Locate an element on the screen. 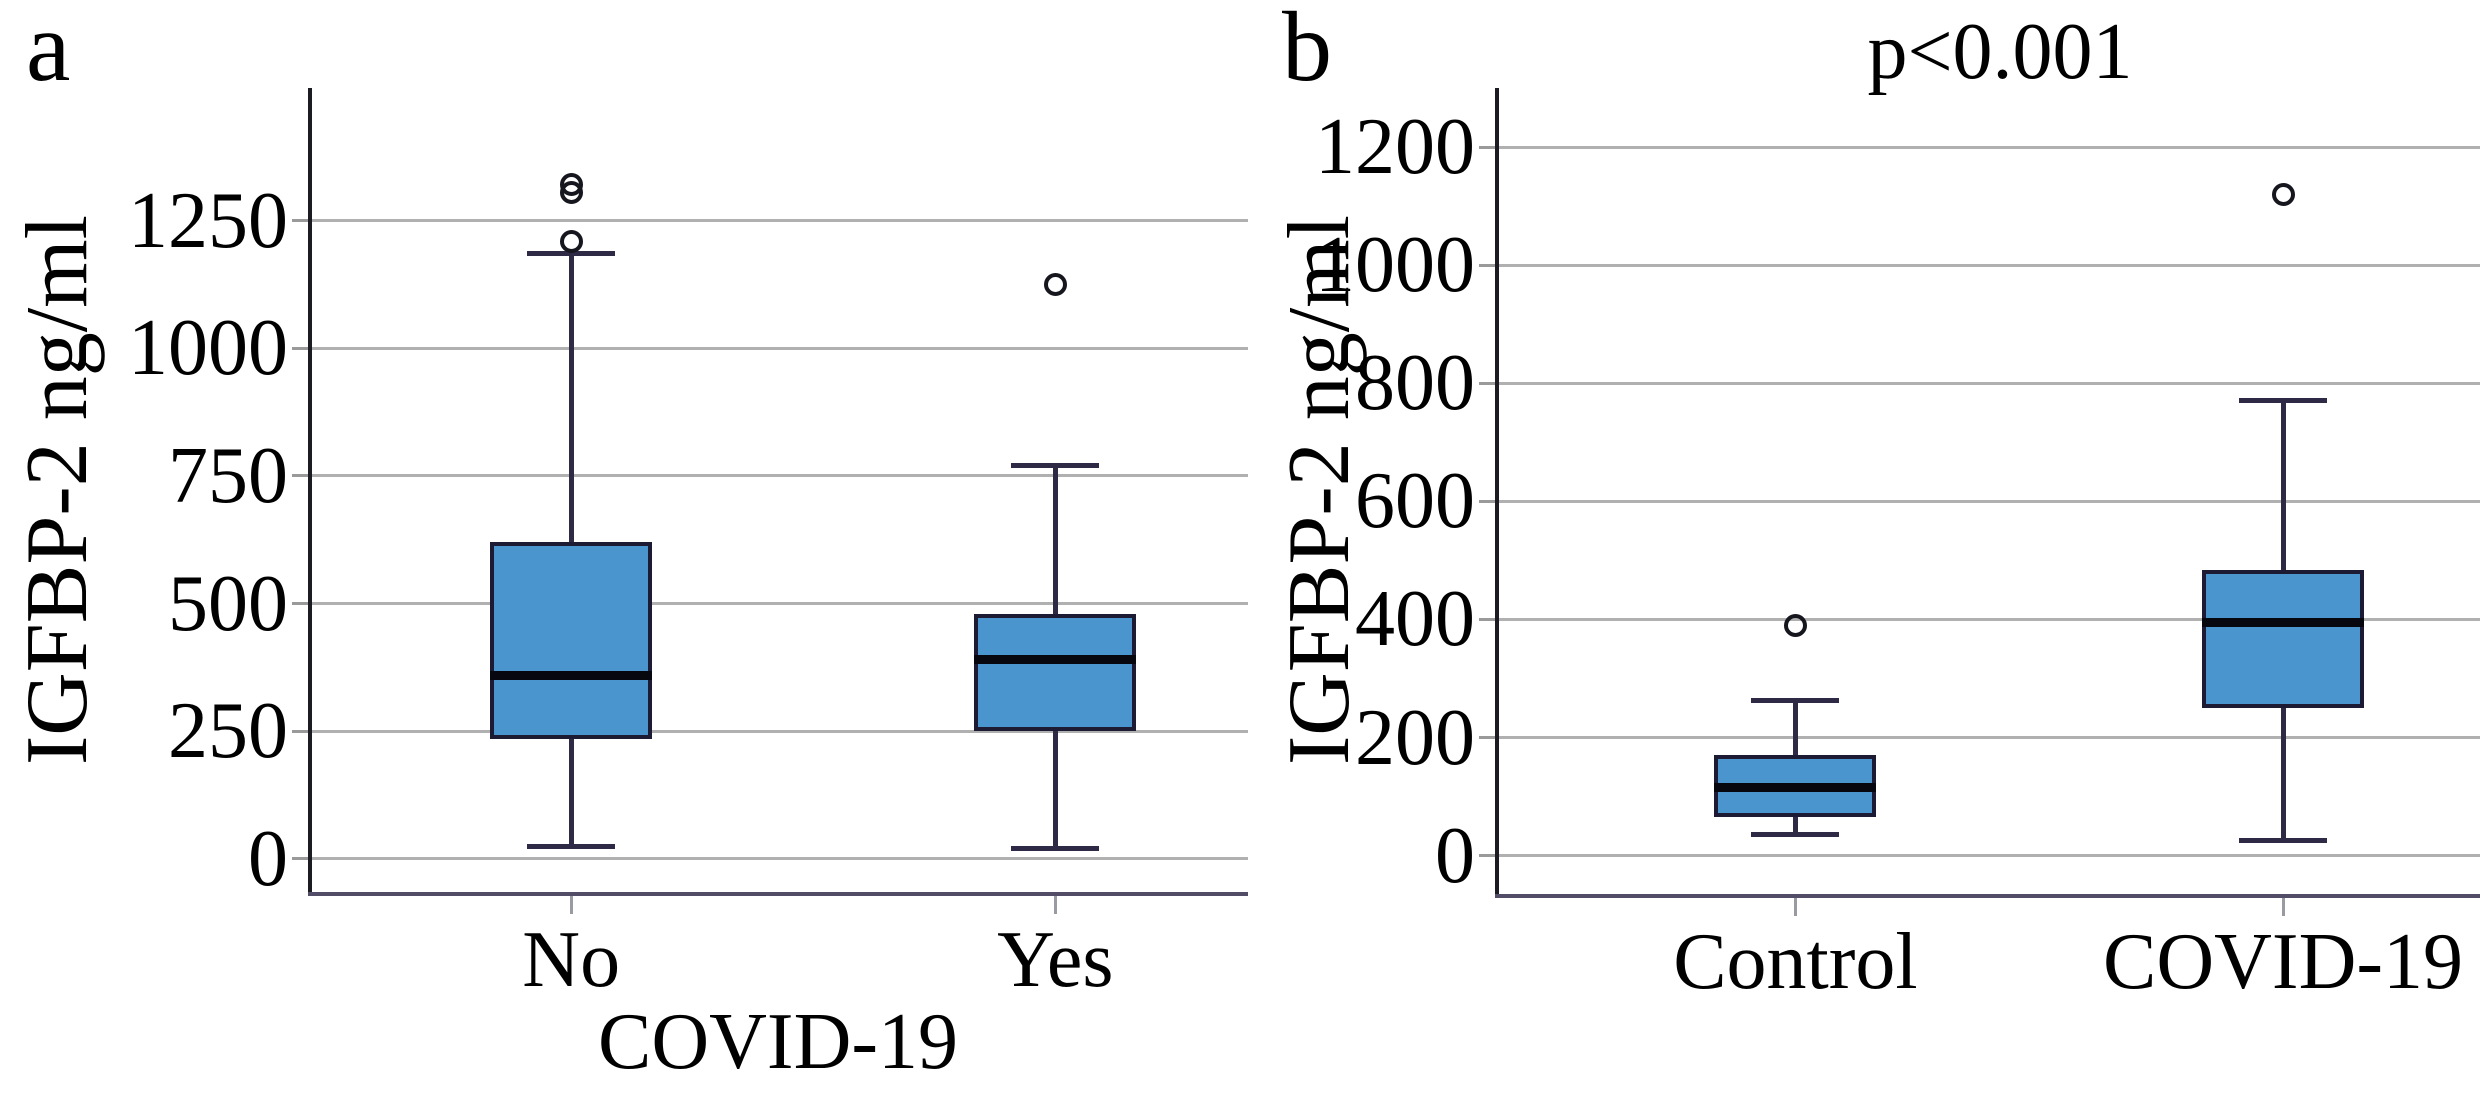 The width and height of the screenshot is (2484, 1117). y-tick-label-250: 250 is located at coordinates (228, 731).